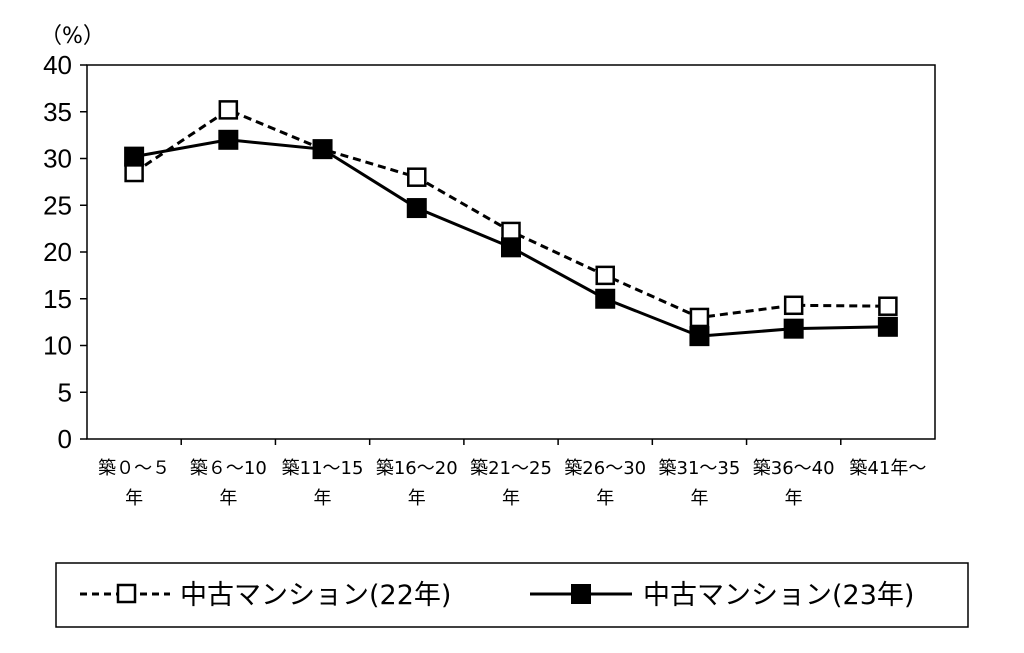 This screenshot has width=1024, height=653. What do you see at coordinates (57, 252) in the screenshot?
I see `y-tick-label: 20` at bounding box center [57, 252].